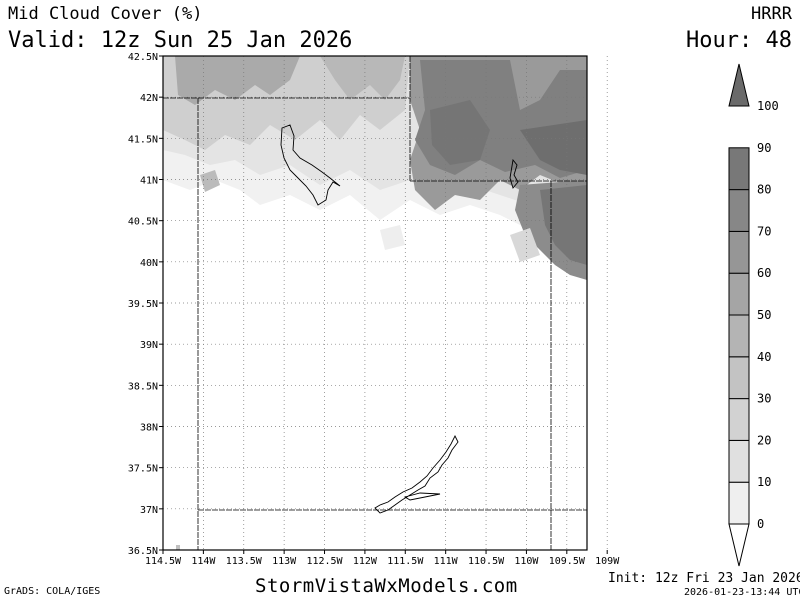  Describe the element at coordinates (105, 14) in the screenshot. I see `chart-title: Mid Cloud Cover (%)` at that location.